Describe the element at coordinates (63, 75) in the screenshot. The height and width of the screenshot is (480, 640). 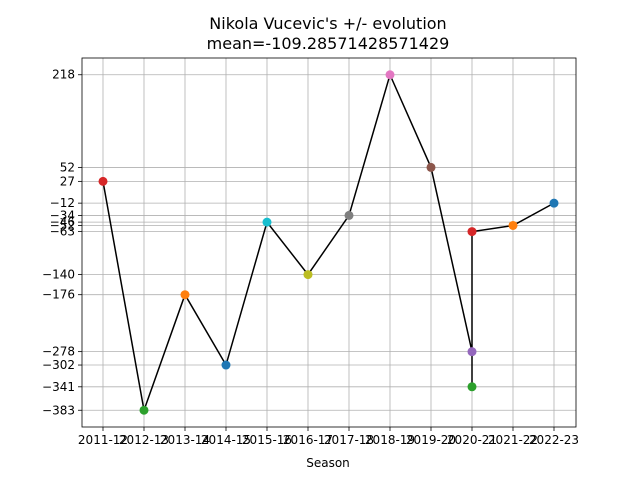
I see `y-tick-label: 218` at that location.